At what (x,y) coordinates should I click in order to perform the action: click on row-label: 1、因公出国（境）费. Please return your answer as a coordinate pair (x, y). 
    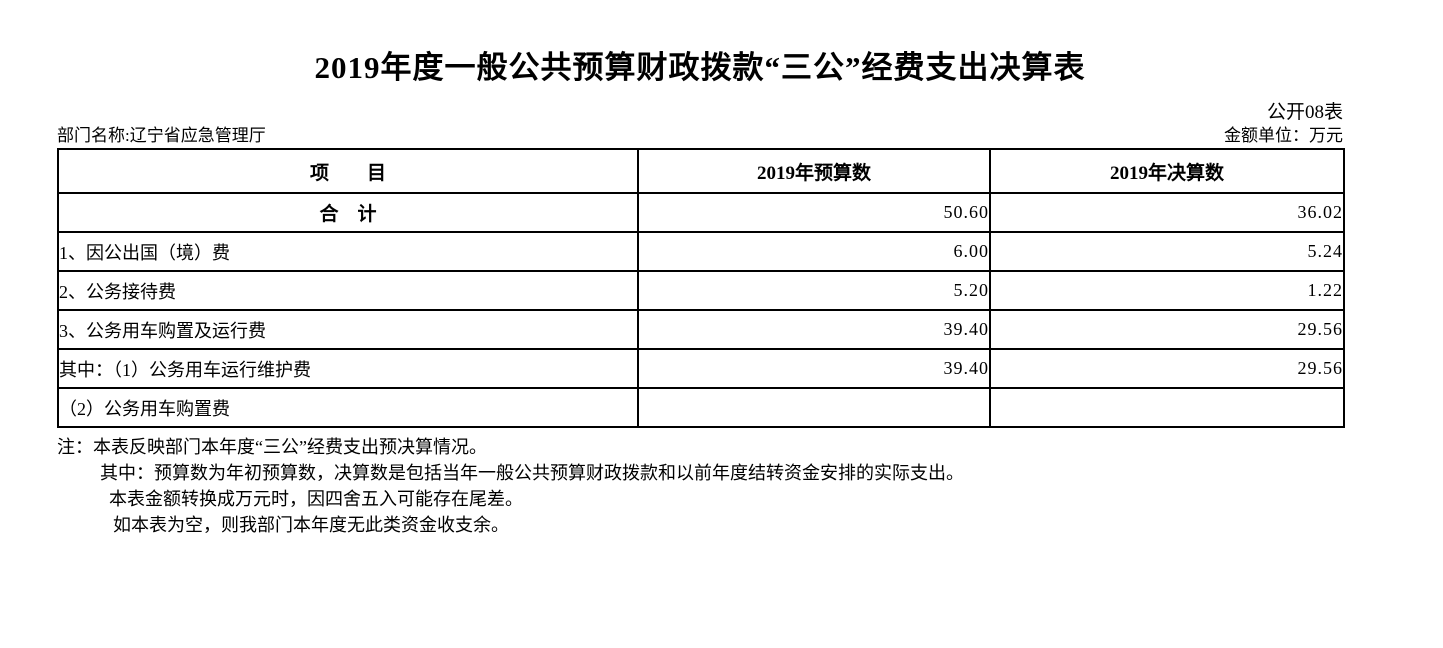
    Looking at the image, I should click on (348, 251).